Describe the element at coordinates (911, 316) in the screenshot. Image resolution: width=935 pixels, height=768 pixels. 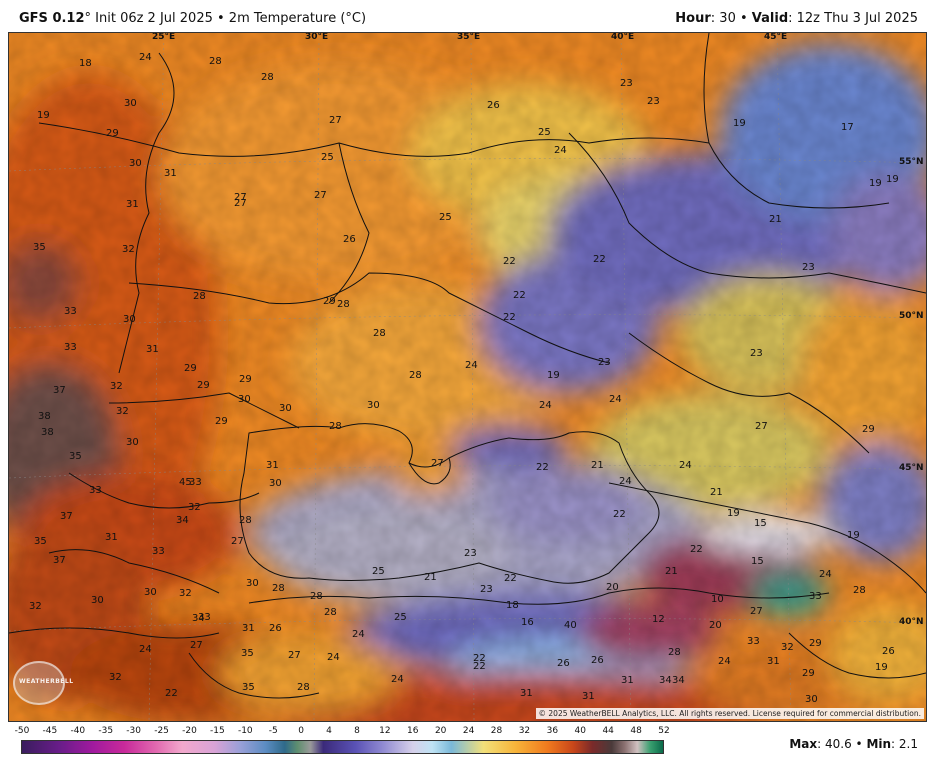
I see `latitude-label: 50°N` at that location.